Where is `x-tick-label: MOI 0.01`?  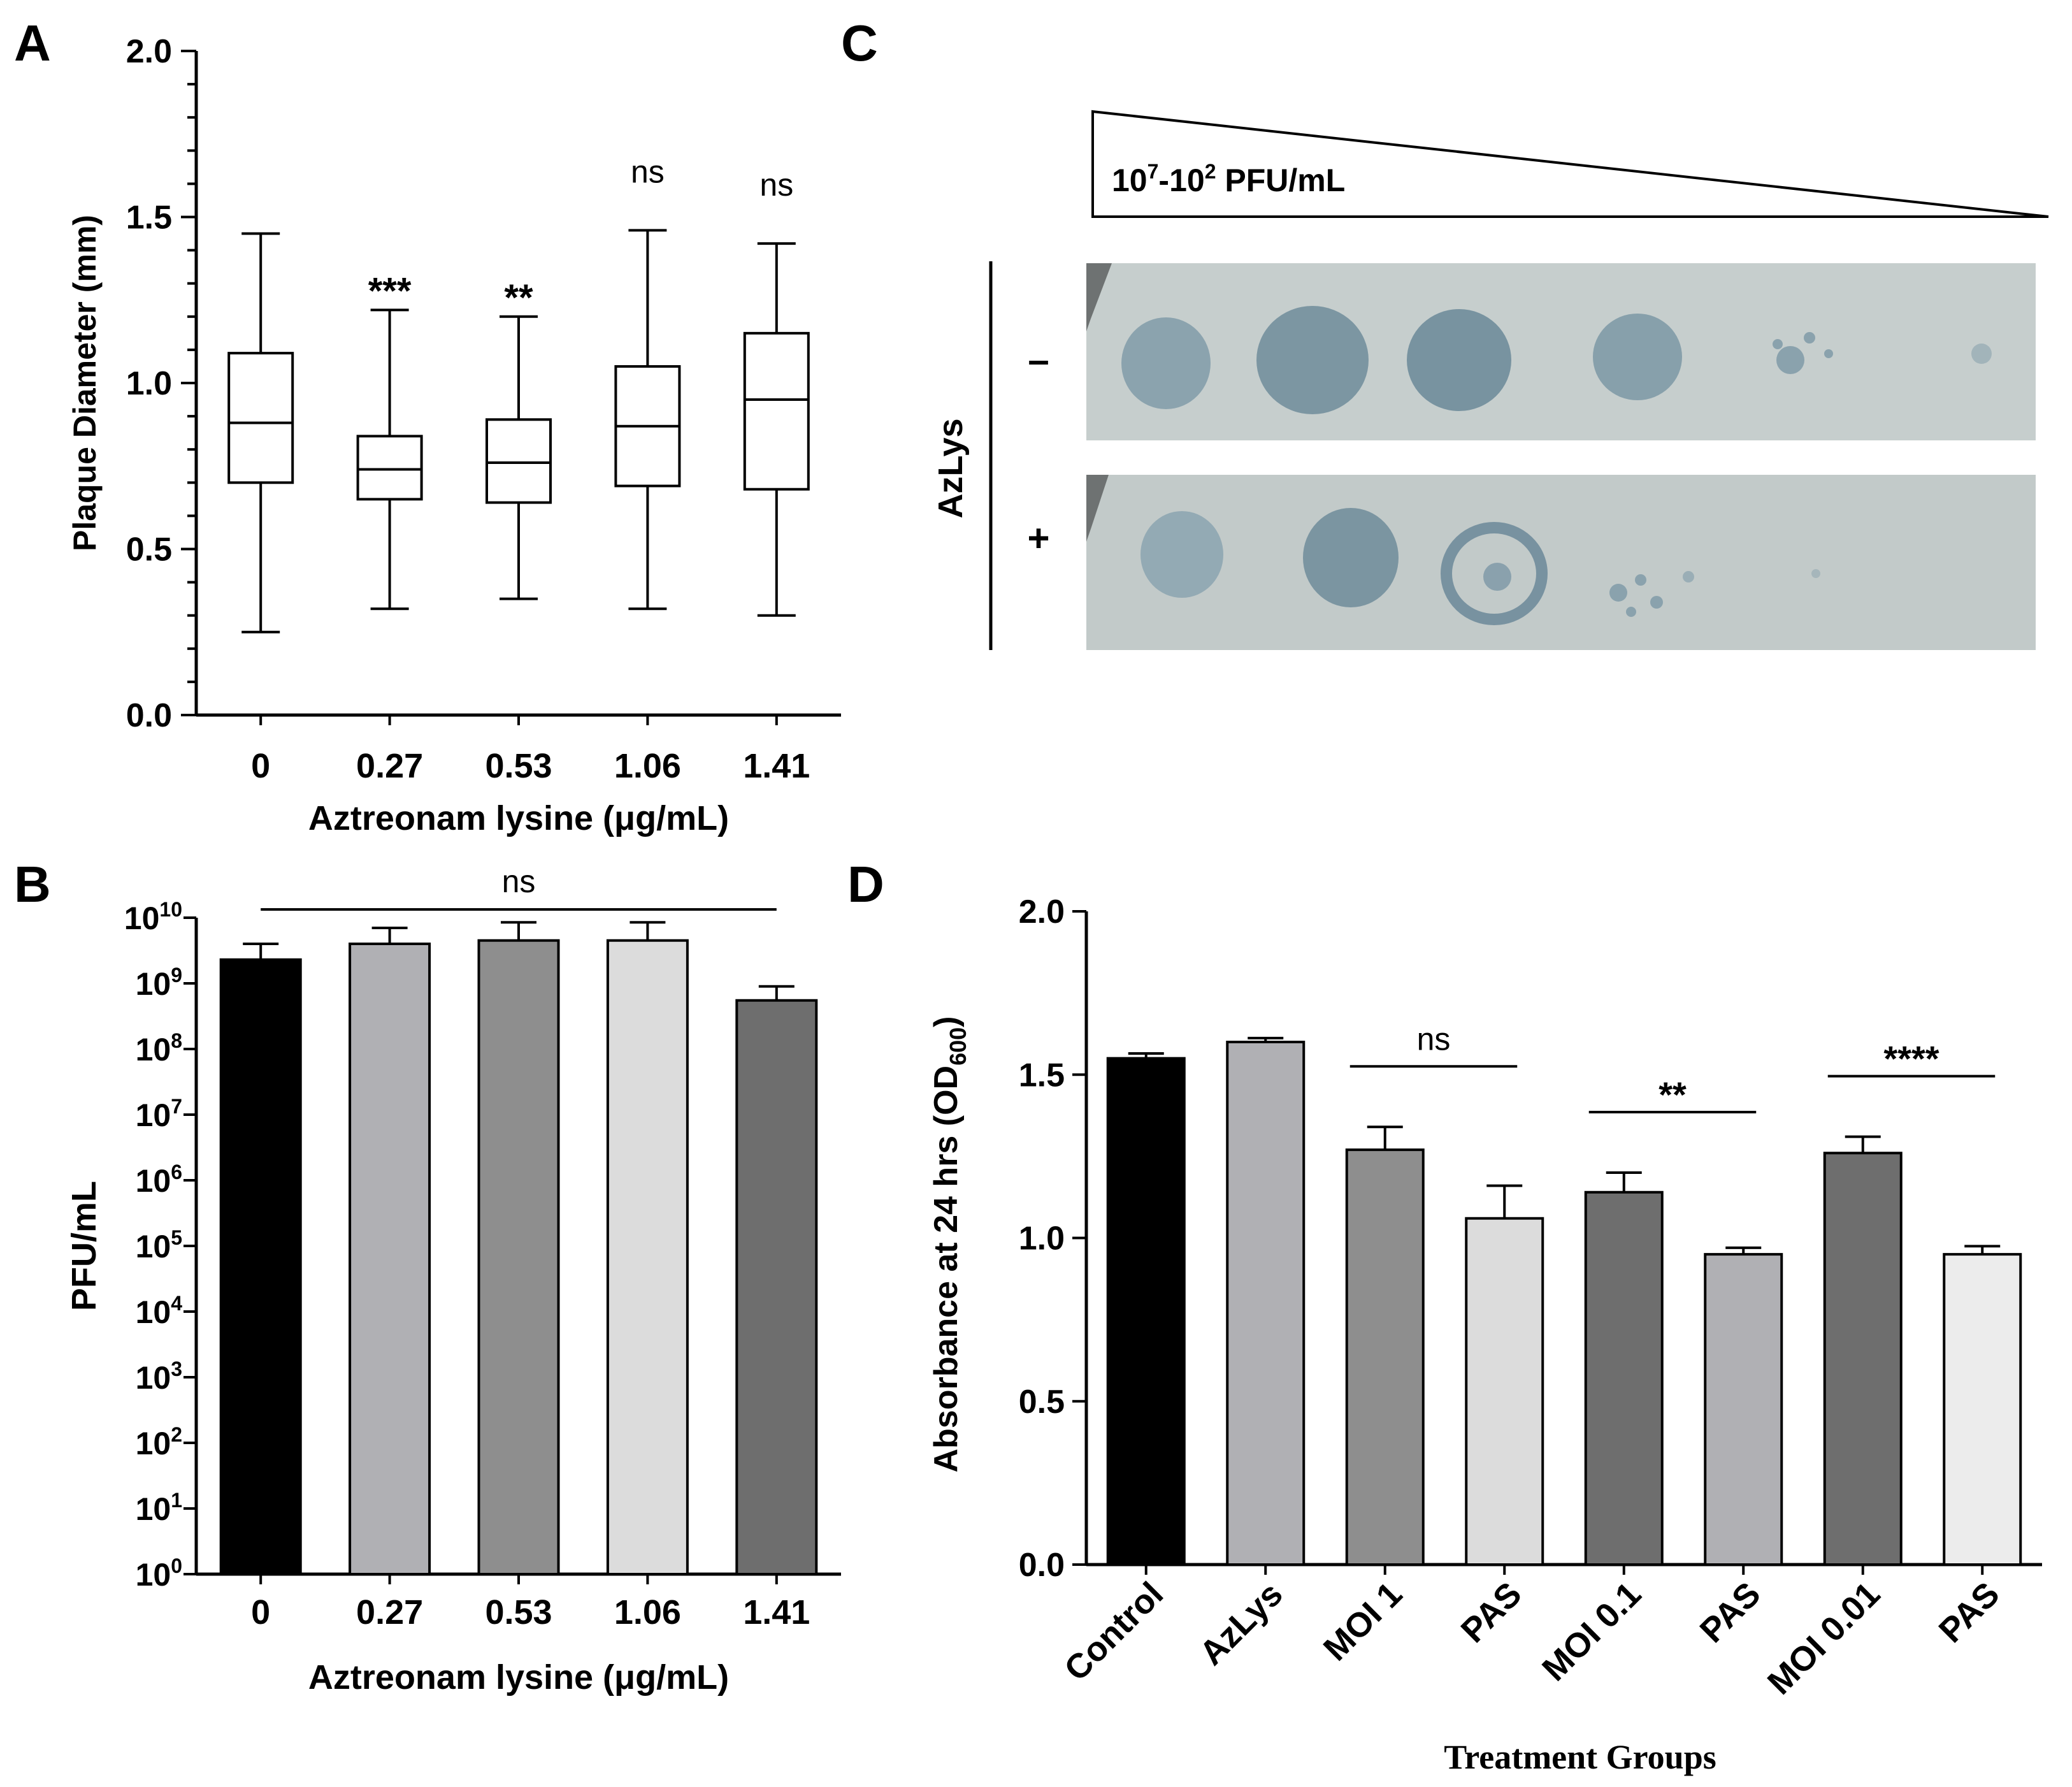 x-tick-label: MOI 0.01 is located at coordinates (1824, 1638).